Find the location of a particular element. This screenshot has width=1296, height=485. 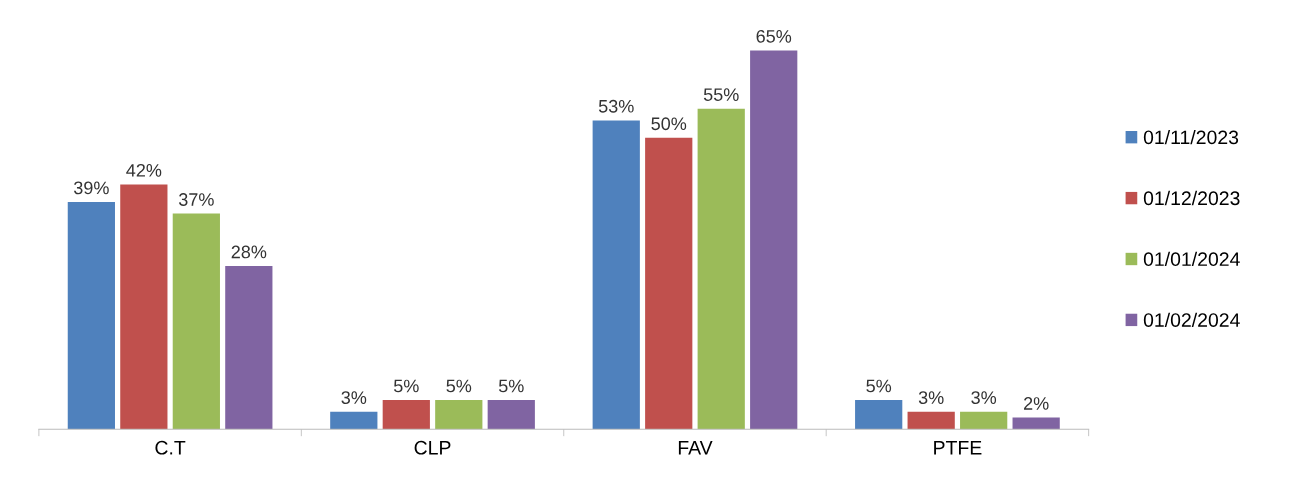

data-label: 2% is located at coordinates (1036, 403).